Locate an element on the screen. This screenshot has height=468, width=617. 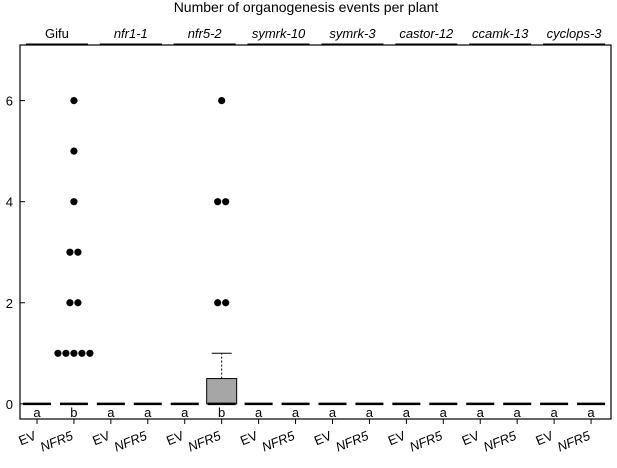
y-tick-label: 2 is located at coordinates (9, 303).